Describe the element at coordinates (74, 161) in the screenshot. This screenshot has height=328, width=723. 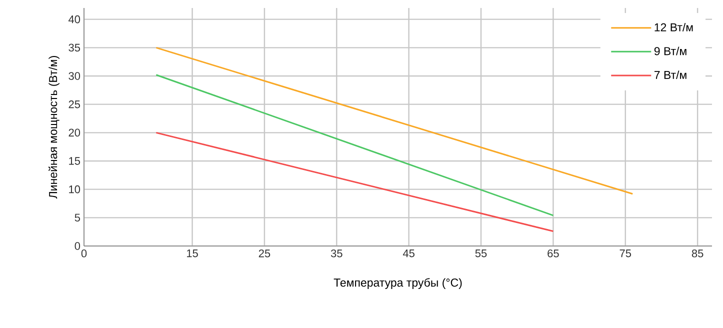
I see `y-tick-label: 15` at that location.